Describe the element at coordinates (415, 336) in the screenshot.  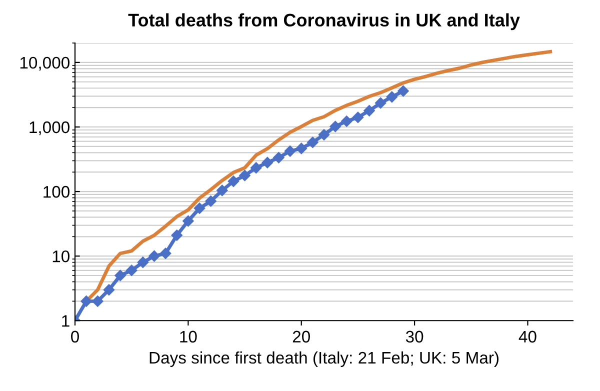
I see `x-tick-label: 30` at that location.